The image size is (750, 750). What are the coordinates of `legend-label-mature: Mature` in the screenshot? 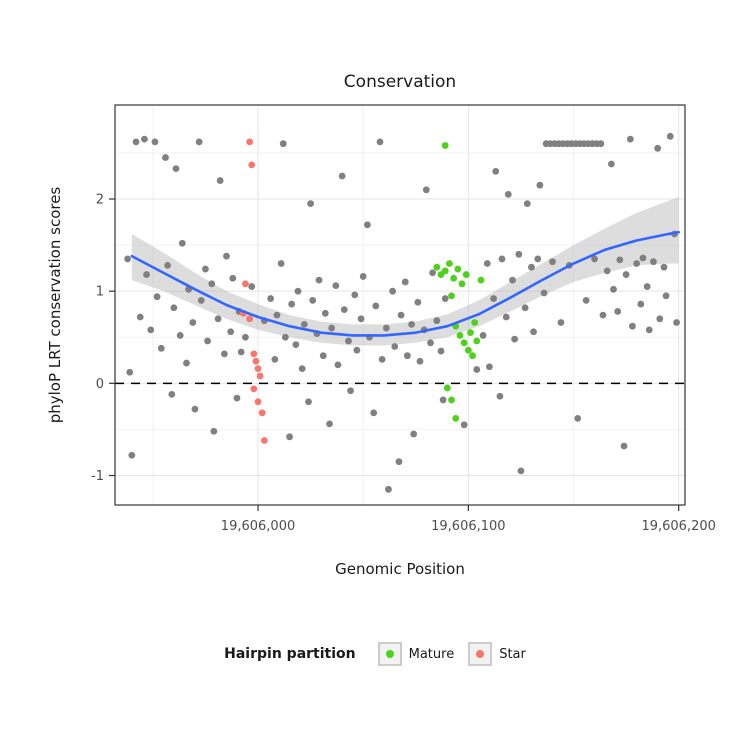 It's located at (431, 654).